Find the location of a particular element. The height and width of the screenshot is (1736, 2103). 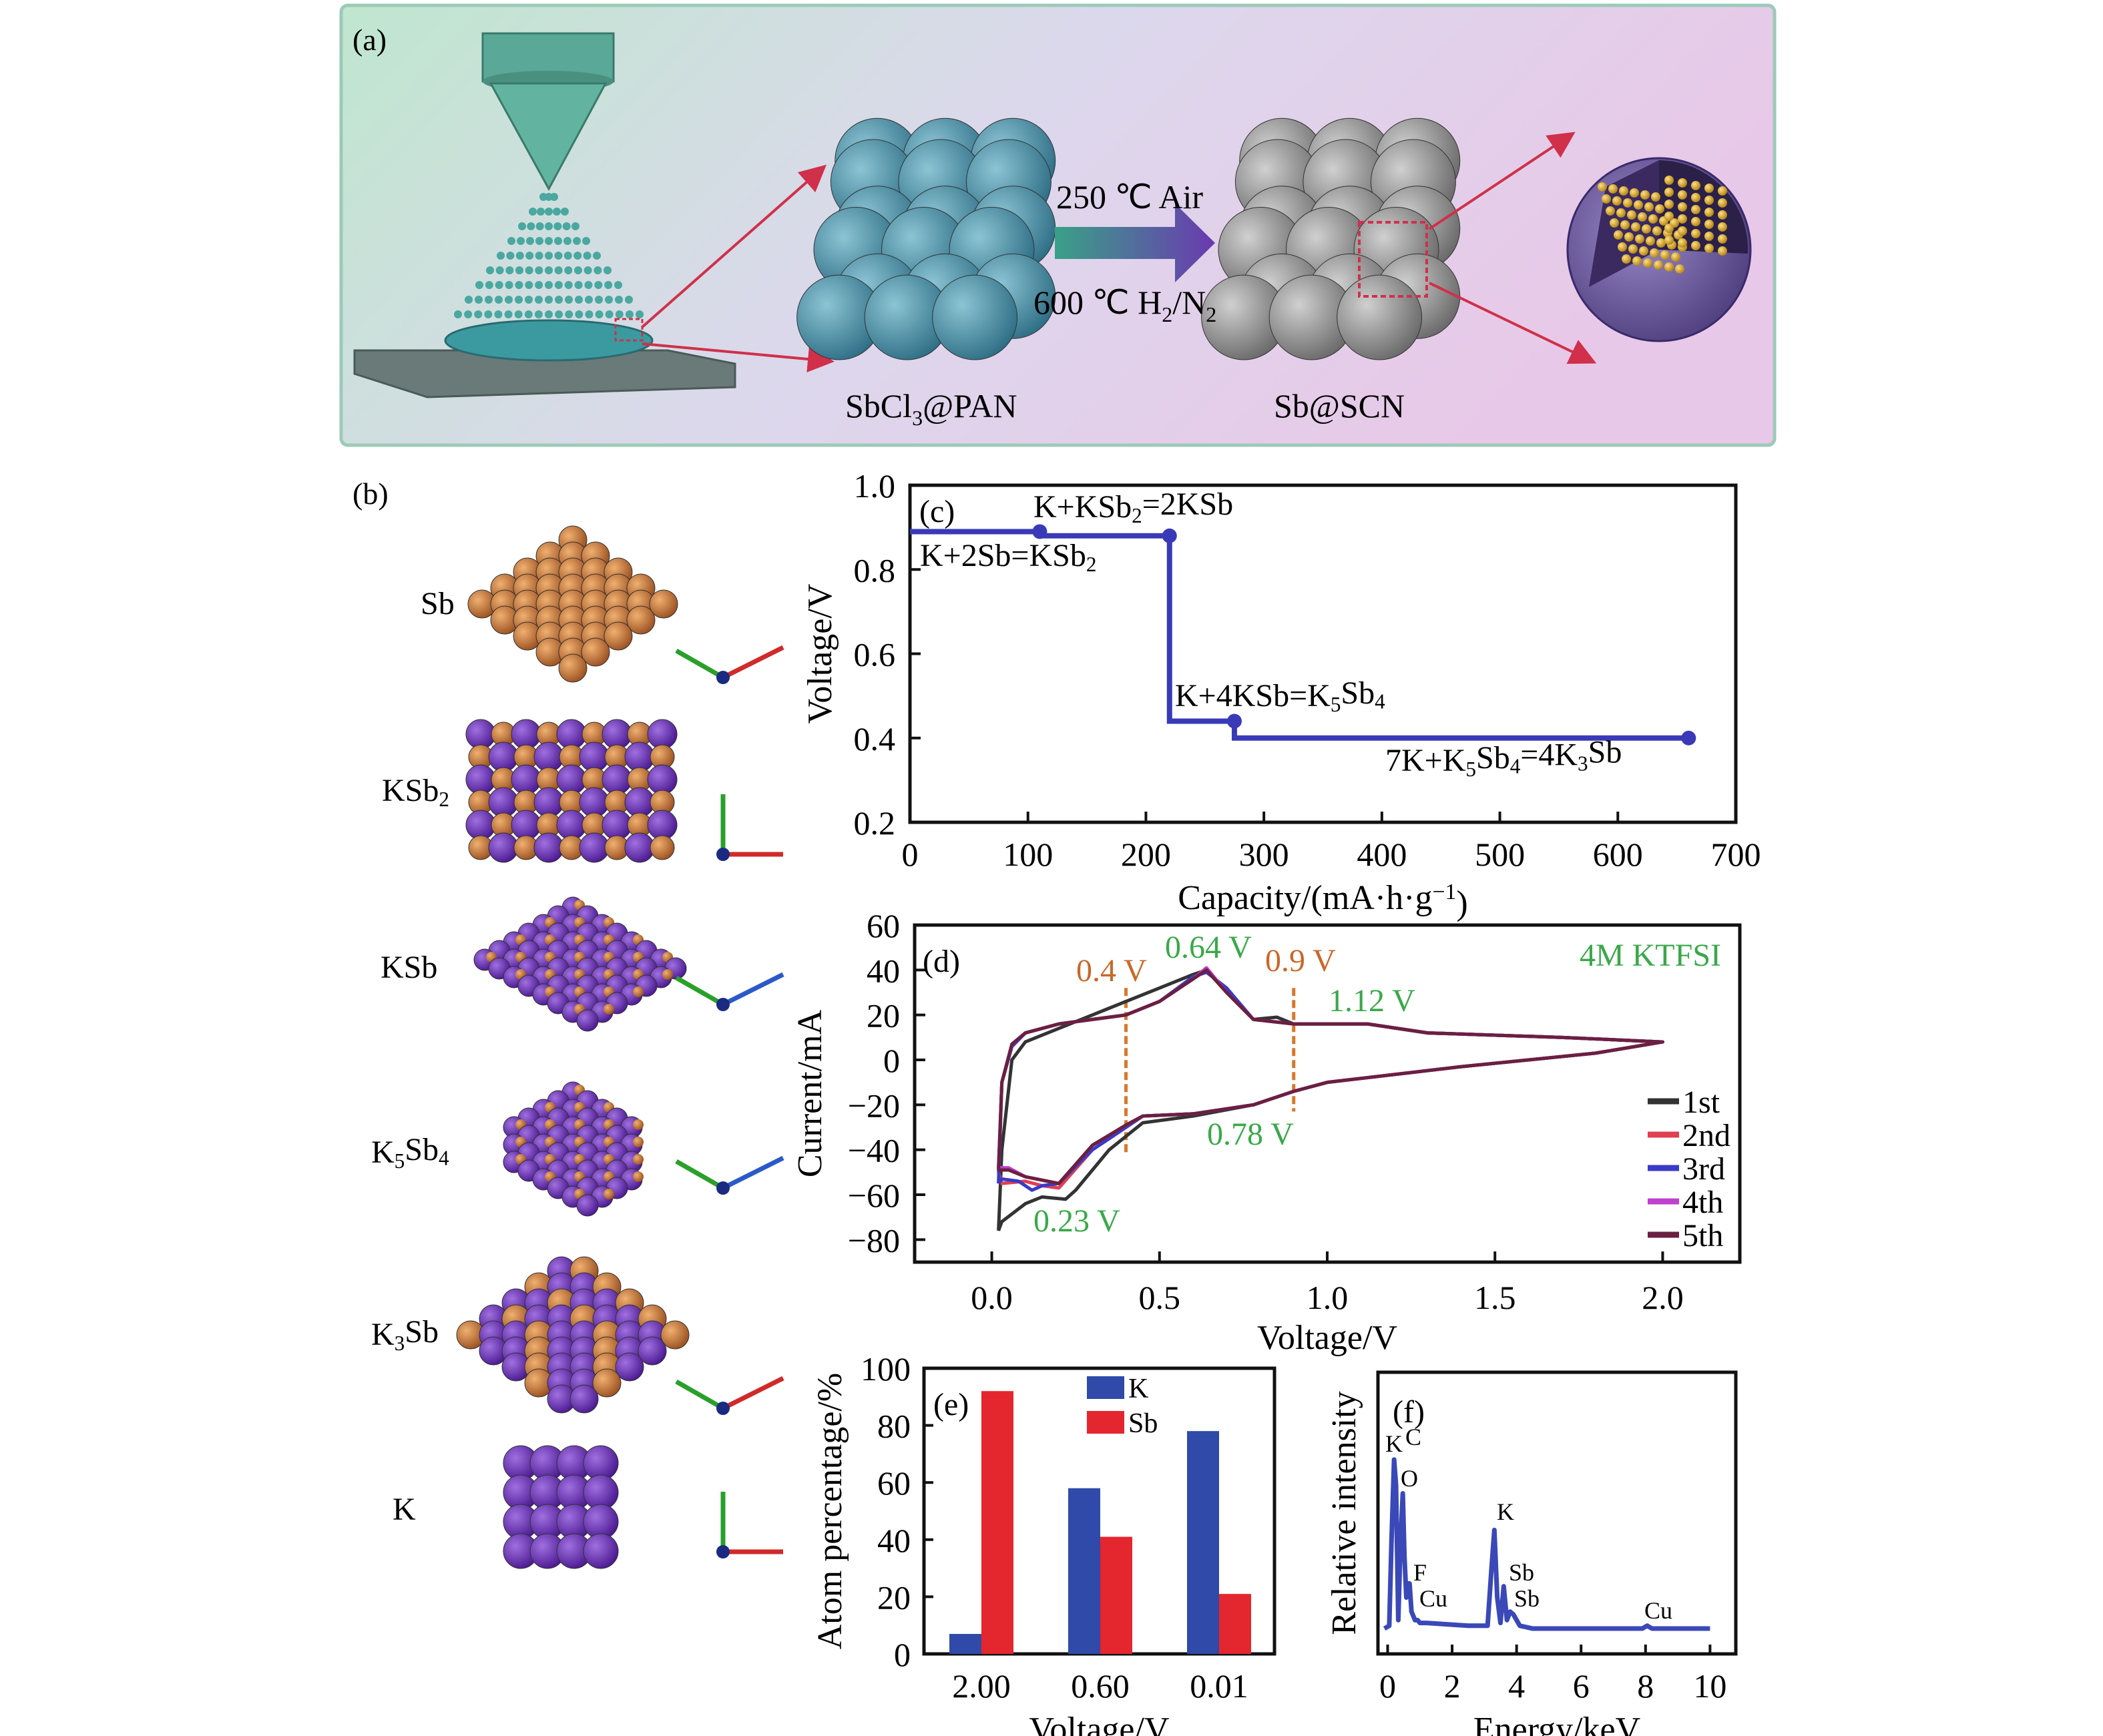

y-tick-label: −60 is located at coordinates (874, 1195).